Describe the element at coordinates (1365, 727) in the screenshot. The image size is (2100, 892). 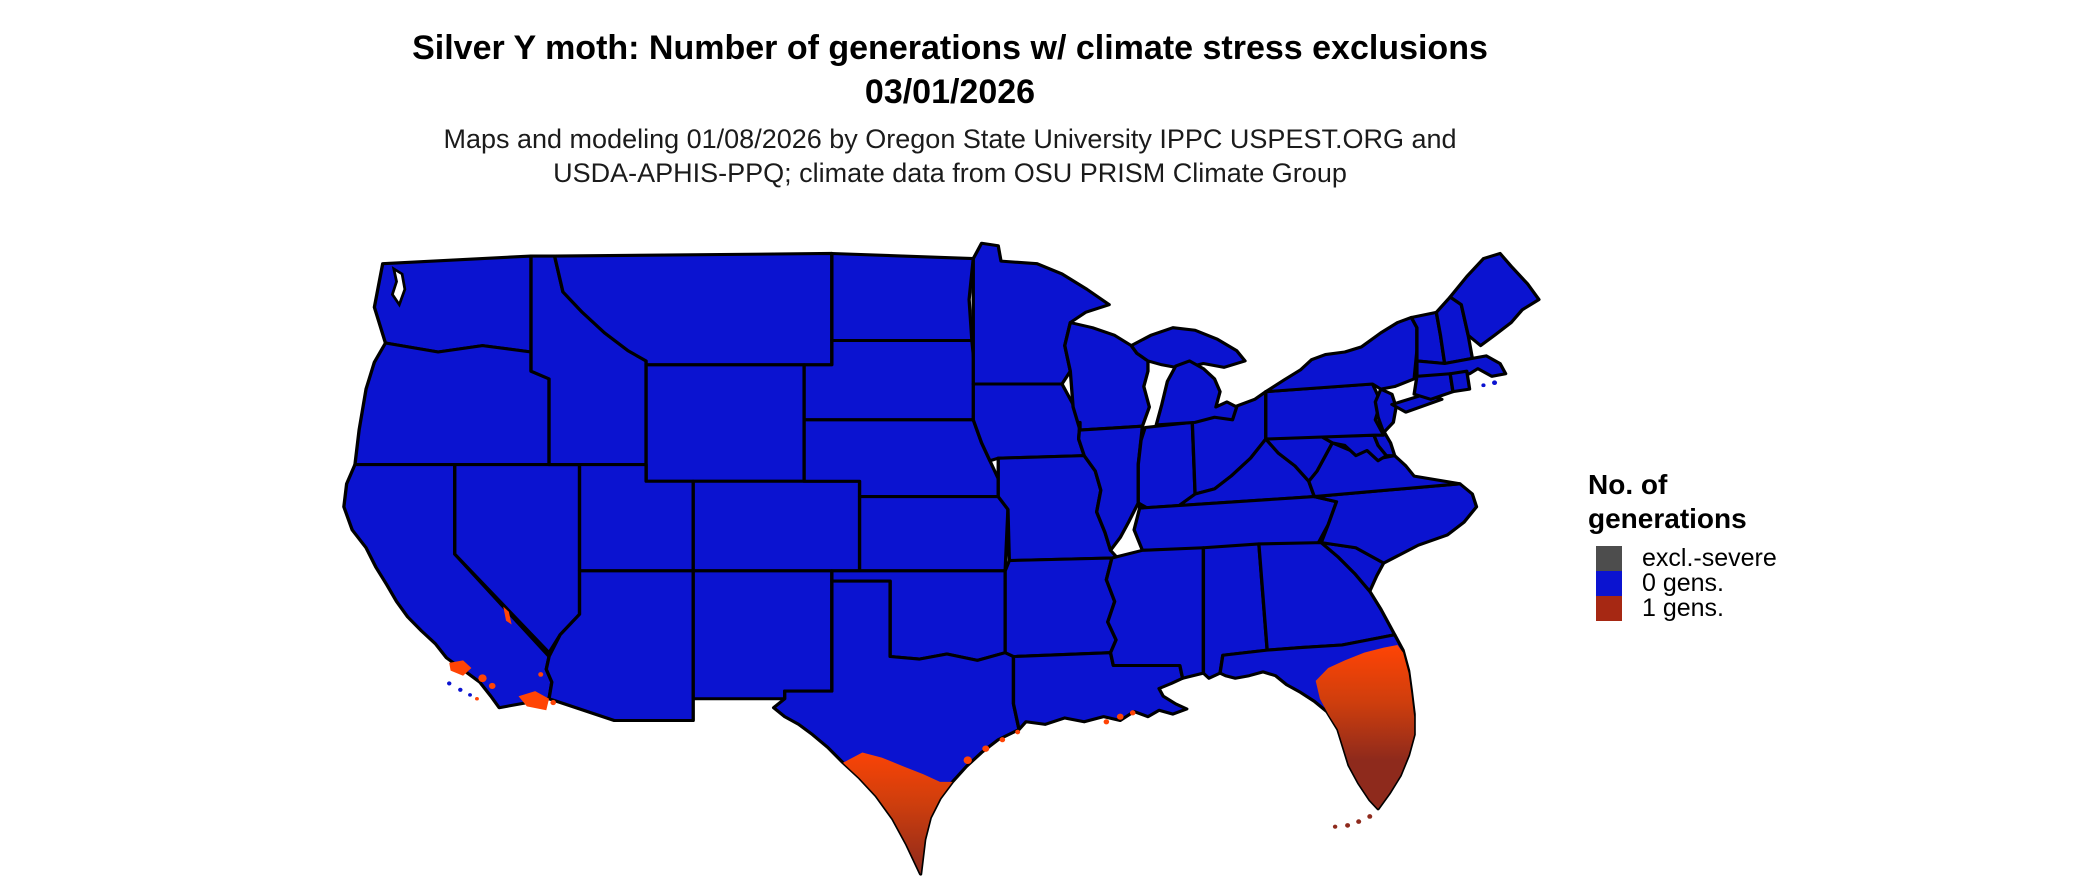
I see `florida-hot-zone` at that location.